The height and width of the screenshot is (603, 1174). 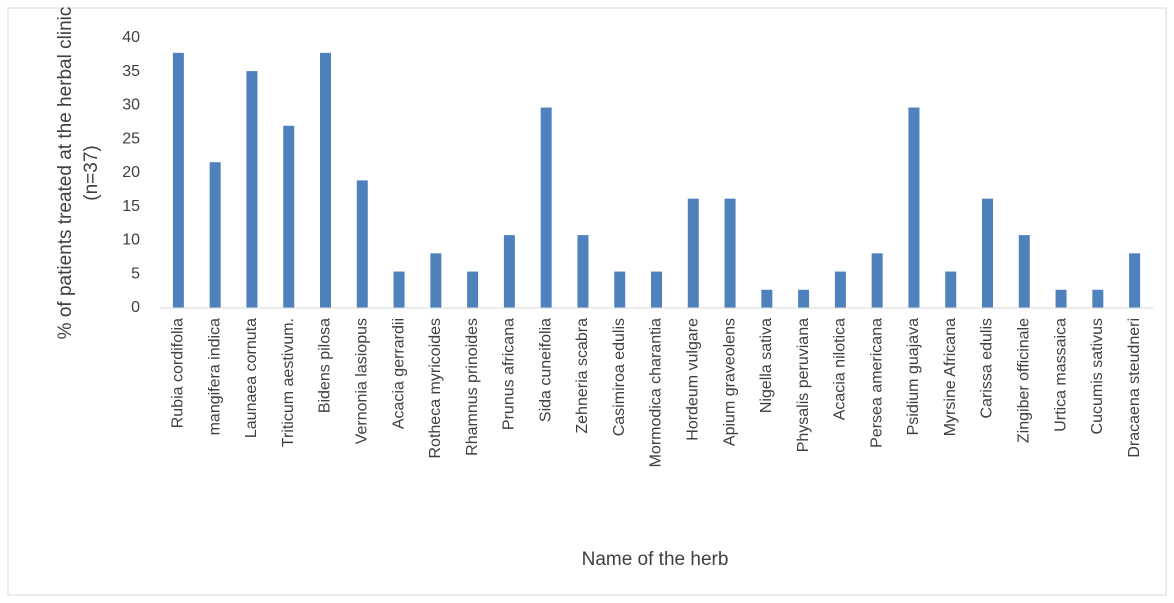 I want to click on x-tick-label: Acacia gerrardii, so click(x=398, y=373).